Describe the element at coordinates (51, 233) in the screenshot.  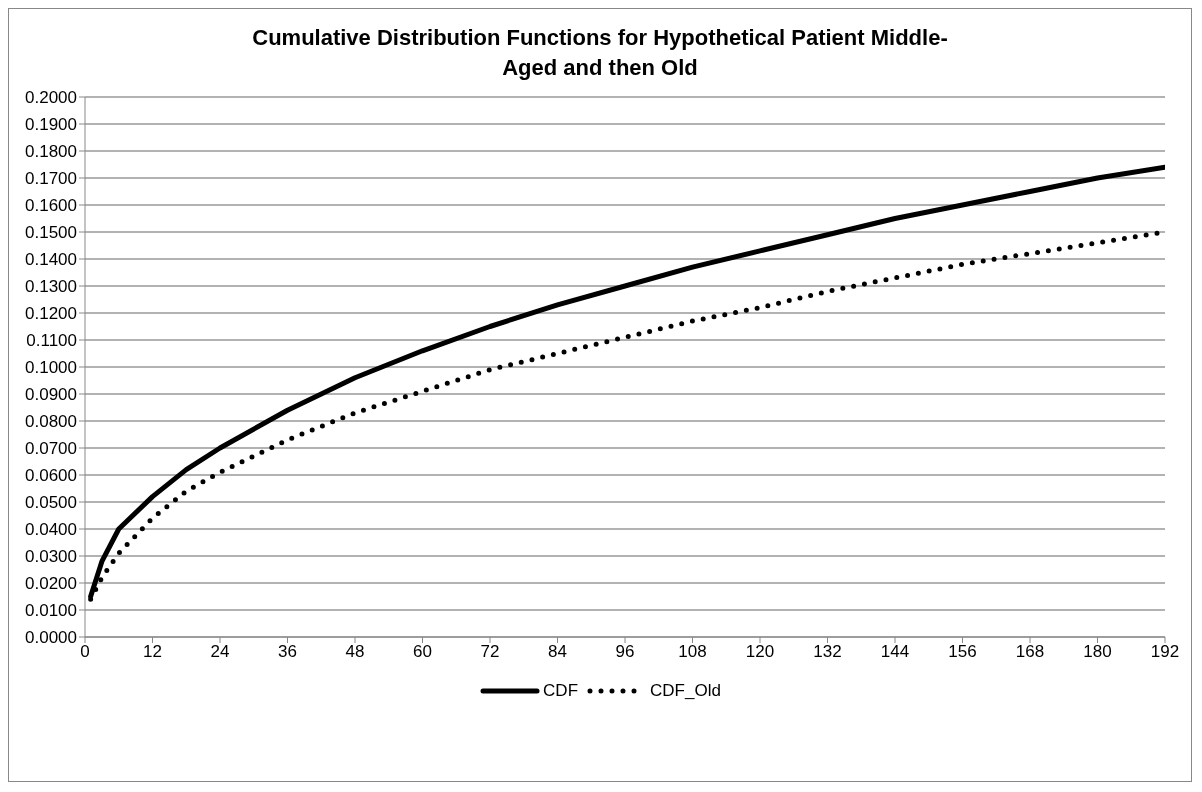
I see `y-tick-label: 0.1500` at that location.